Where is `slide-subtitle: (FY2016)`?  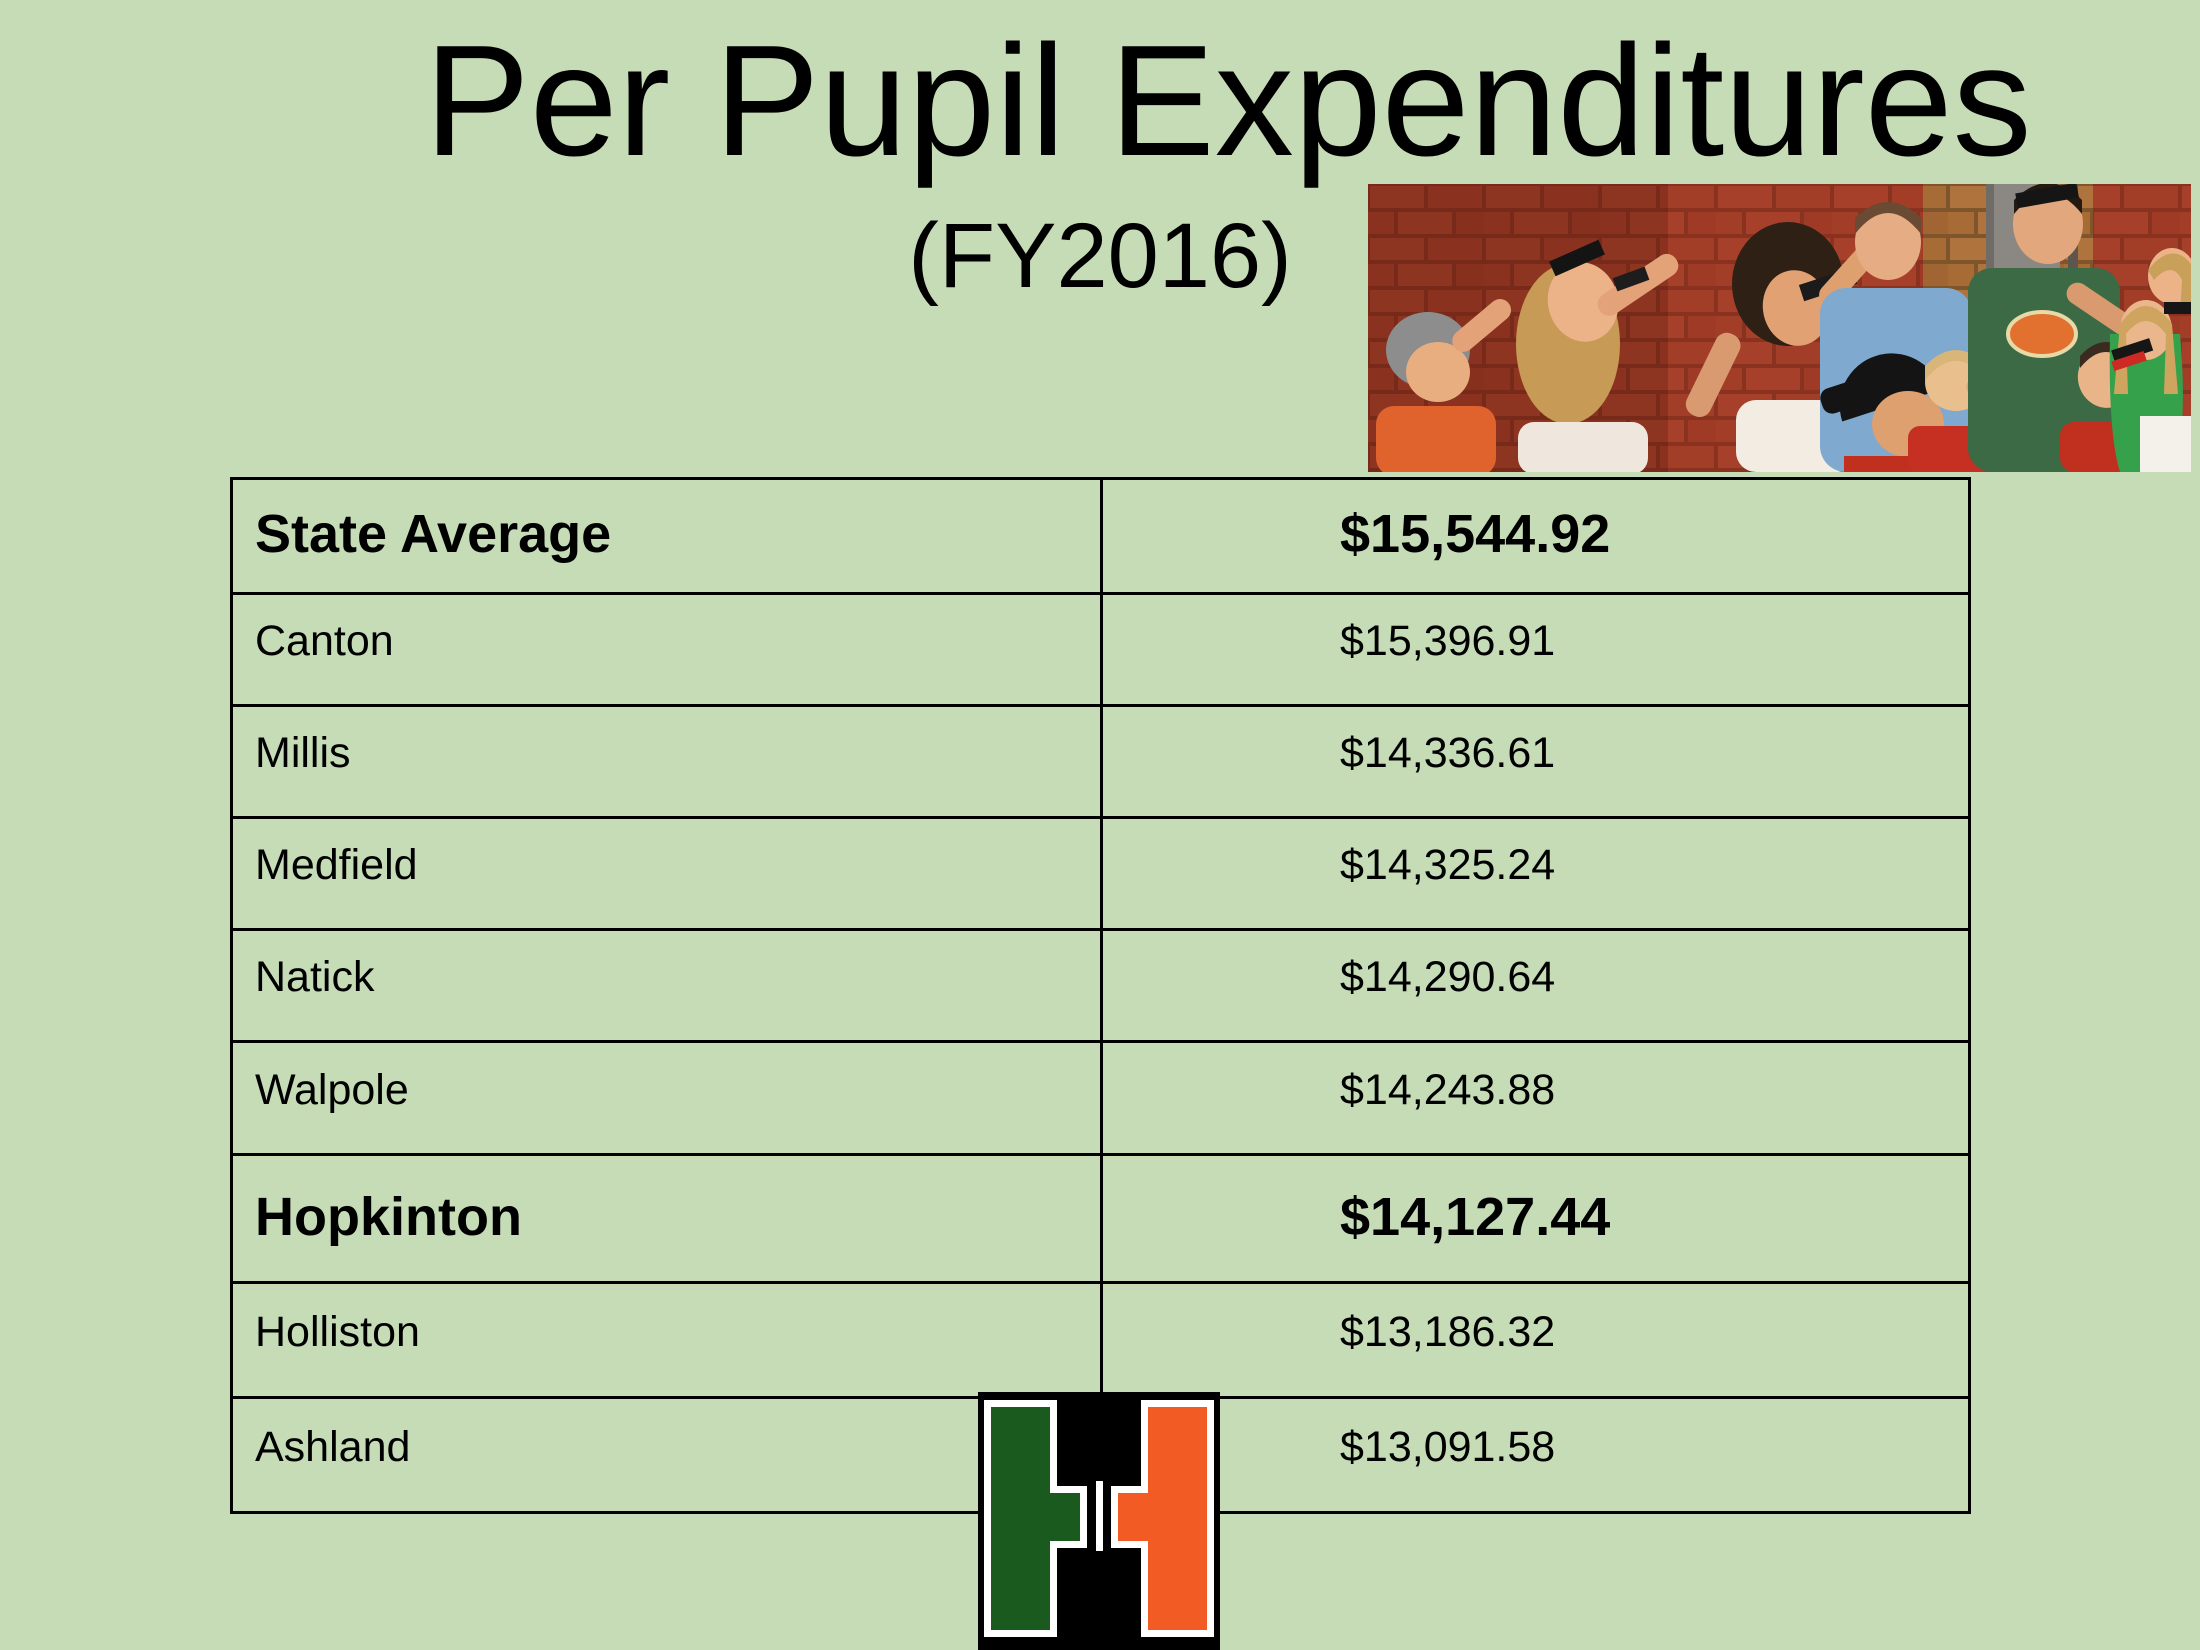
slide-subtitle: (FY2016) is located at coordinates (1100, 256).